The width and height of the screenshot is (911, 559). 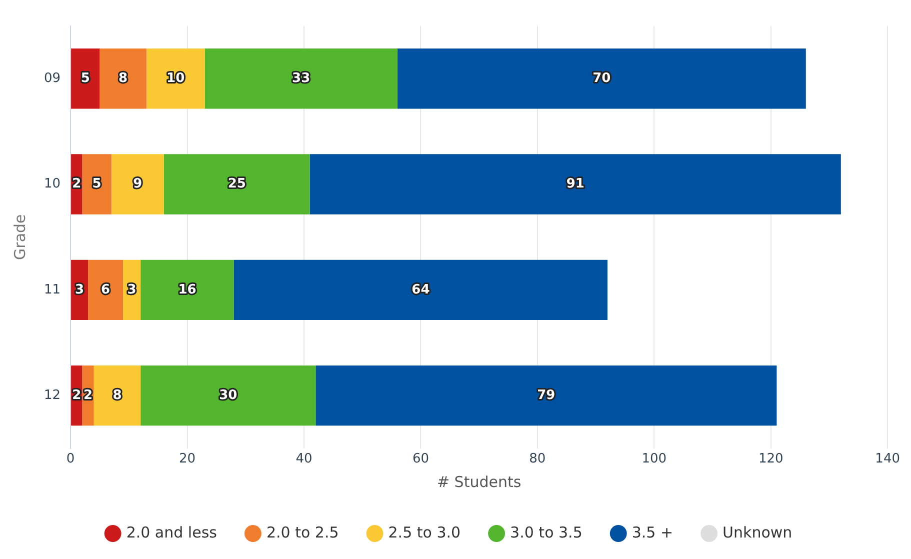 I want to click on data-label: 30, so click(x=228, y=395).